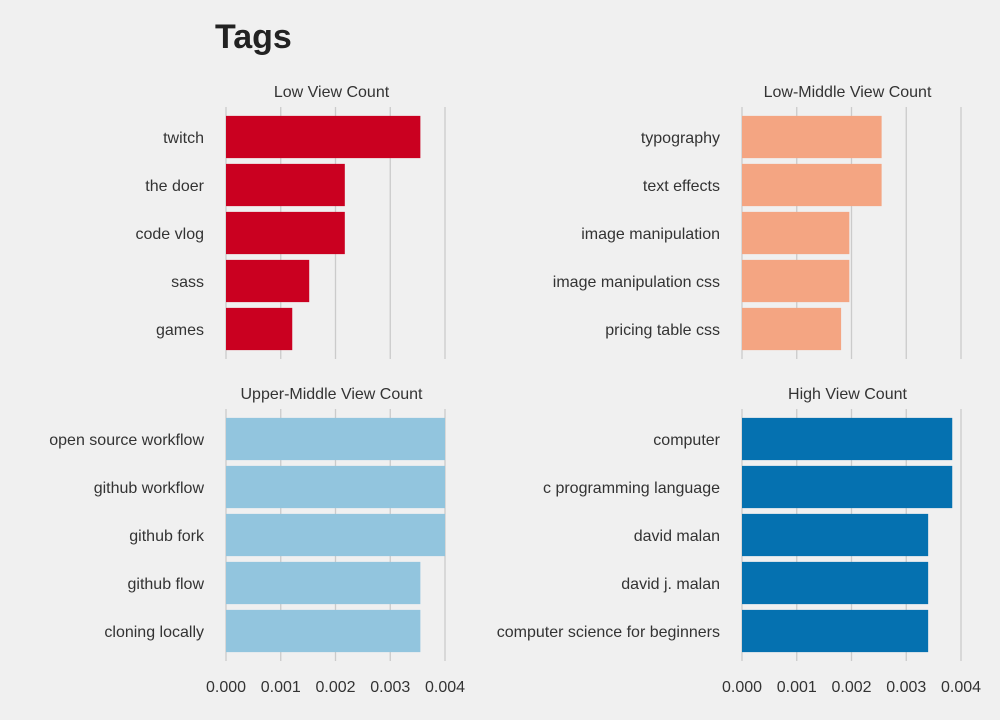  What do you see at coordinates (170, 234) in the screenshot?
I see `category-label: code vlog` at bounding box center [170, 234].